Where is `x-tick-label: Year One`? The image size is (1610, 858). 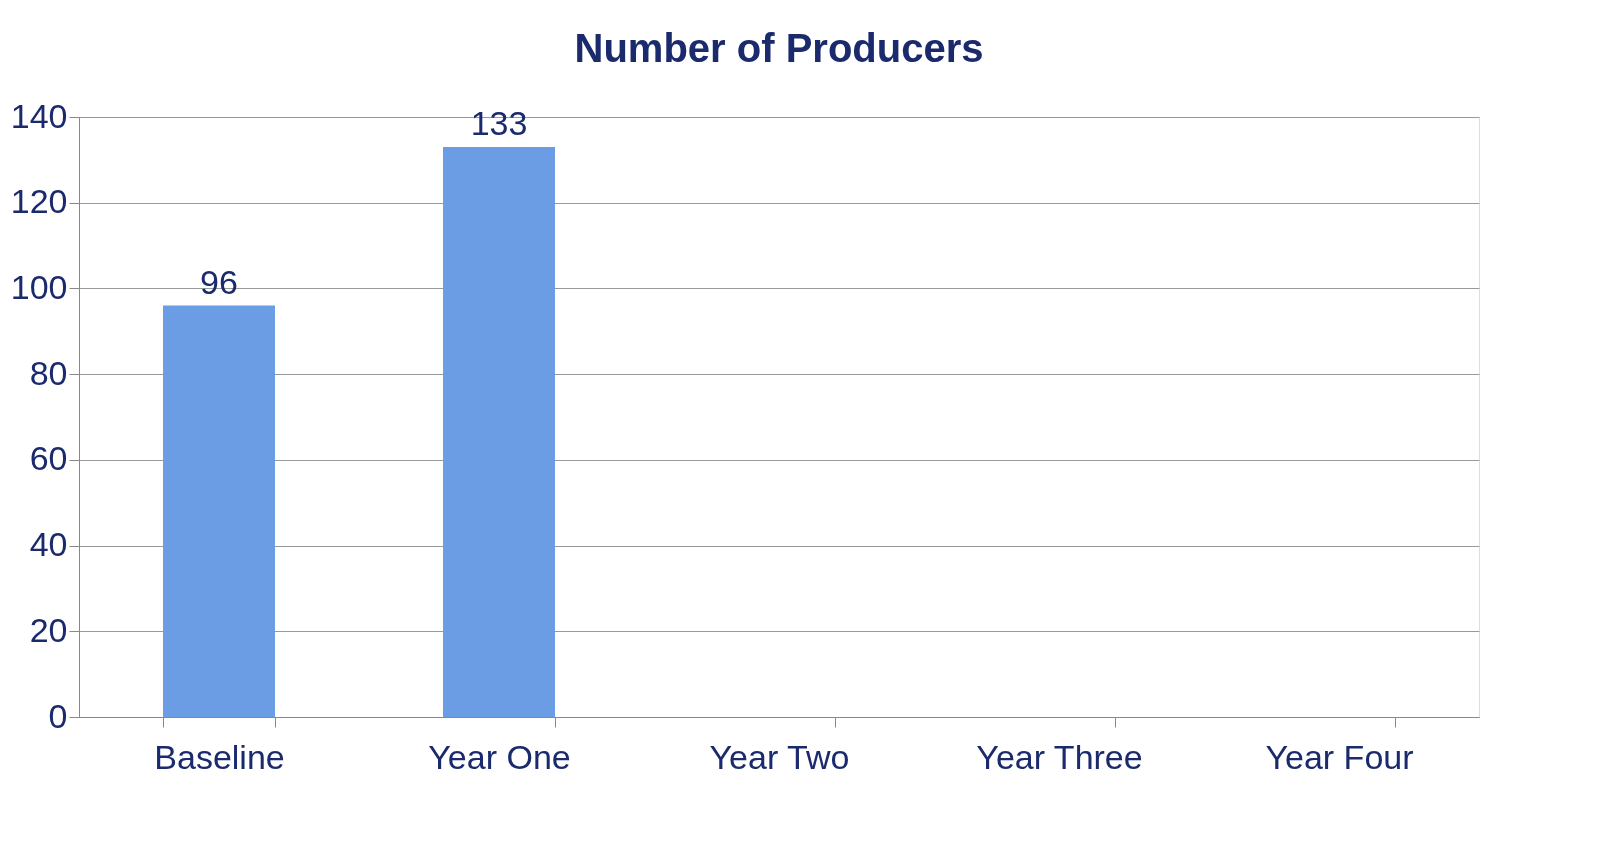
x-tick-label: Year One is located at coordinates (499, 756).